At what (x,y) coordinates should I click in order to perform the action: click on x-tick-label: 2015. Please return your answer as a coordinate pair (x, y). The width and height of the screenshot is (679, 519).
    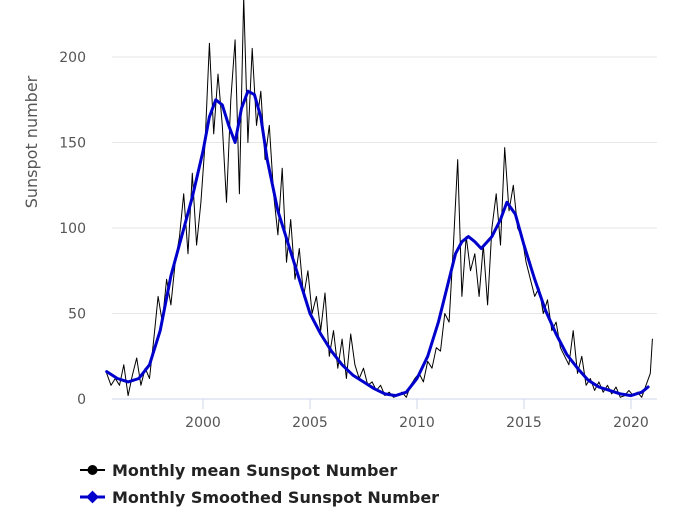
    Looking at the image, I should click on (524, 423).